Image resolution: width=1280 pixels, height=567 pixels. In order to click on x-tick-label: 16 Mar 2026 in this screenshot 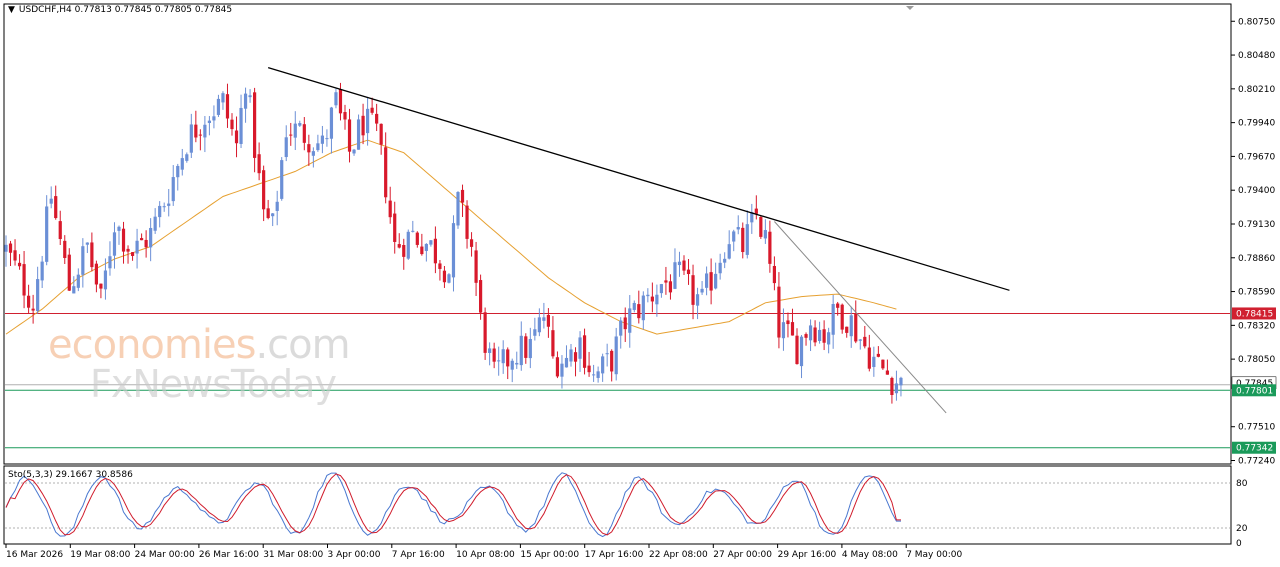, I will do `click(34, 555)`.